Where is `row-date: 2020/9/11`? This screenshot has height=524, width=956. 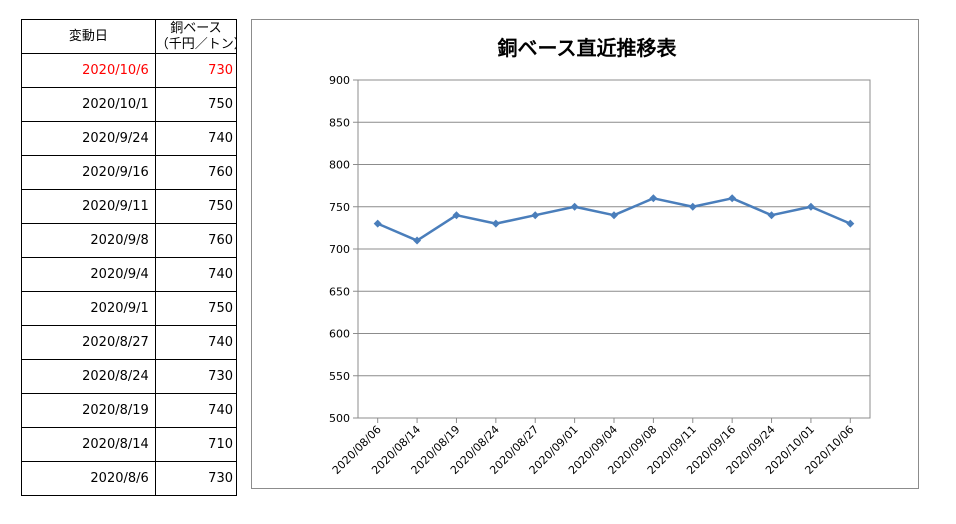 row-date: 2020/9/11 is located at coordinates (88, 206).